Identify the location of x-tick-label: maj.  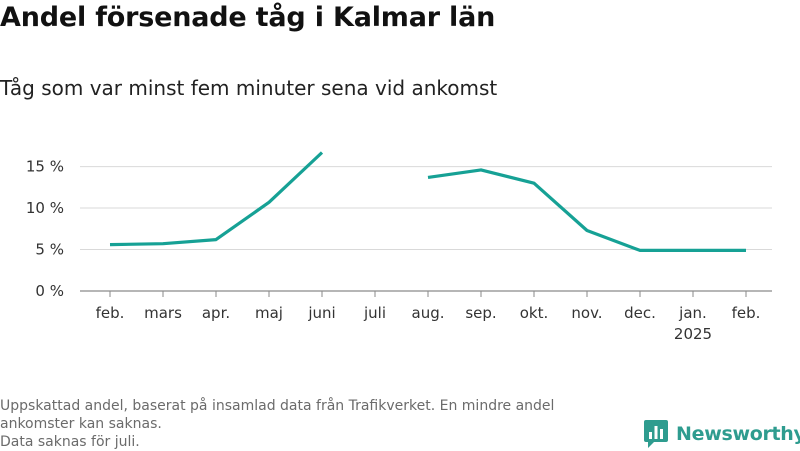
(269, 313).